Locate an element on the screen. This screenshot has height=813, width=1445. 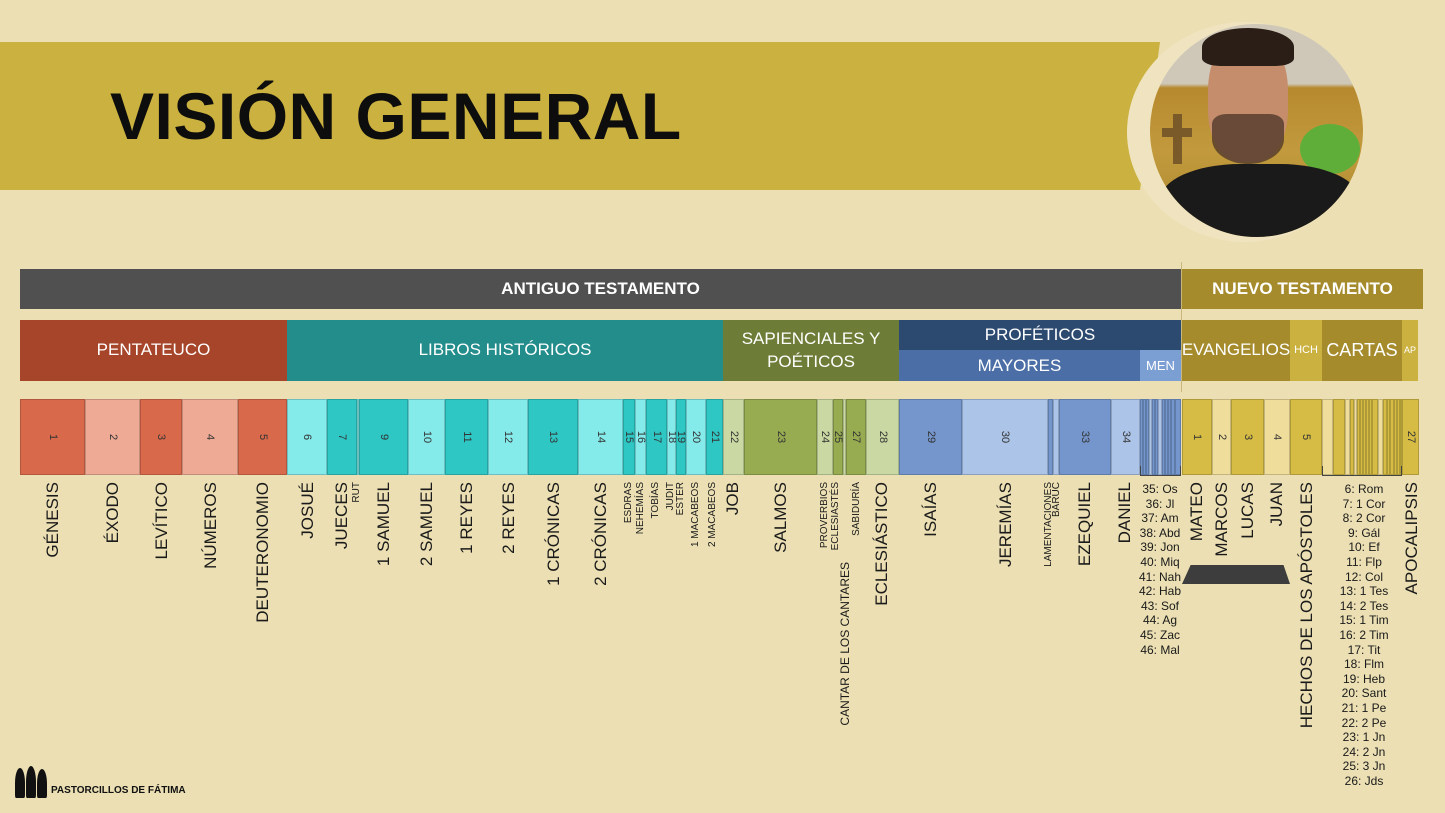
crucifix-icon is located at coordinates (1177, 139).